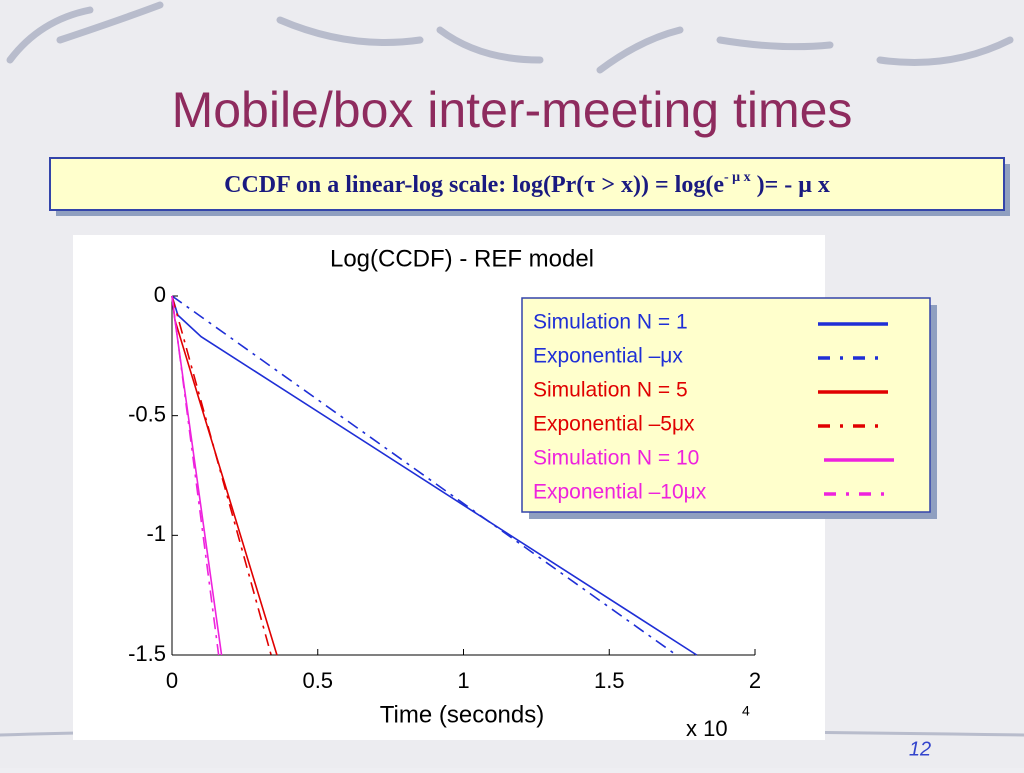  Describe the element at coordinates (746, 711) in the screenshot. I see `x-multiplier-exponent: 4` at that location.